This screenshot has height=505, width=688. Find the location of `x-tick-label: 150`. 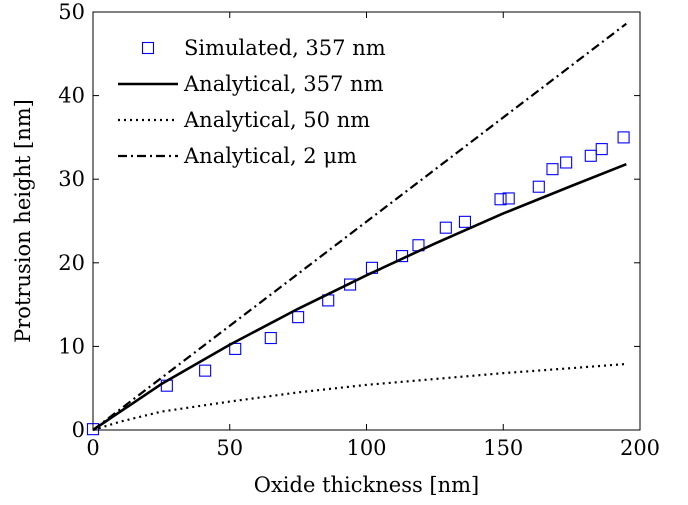

x-tick-label: 150 is located at coordinates (503, 448).